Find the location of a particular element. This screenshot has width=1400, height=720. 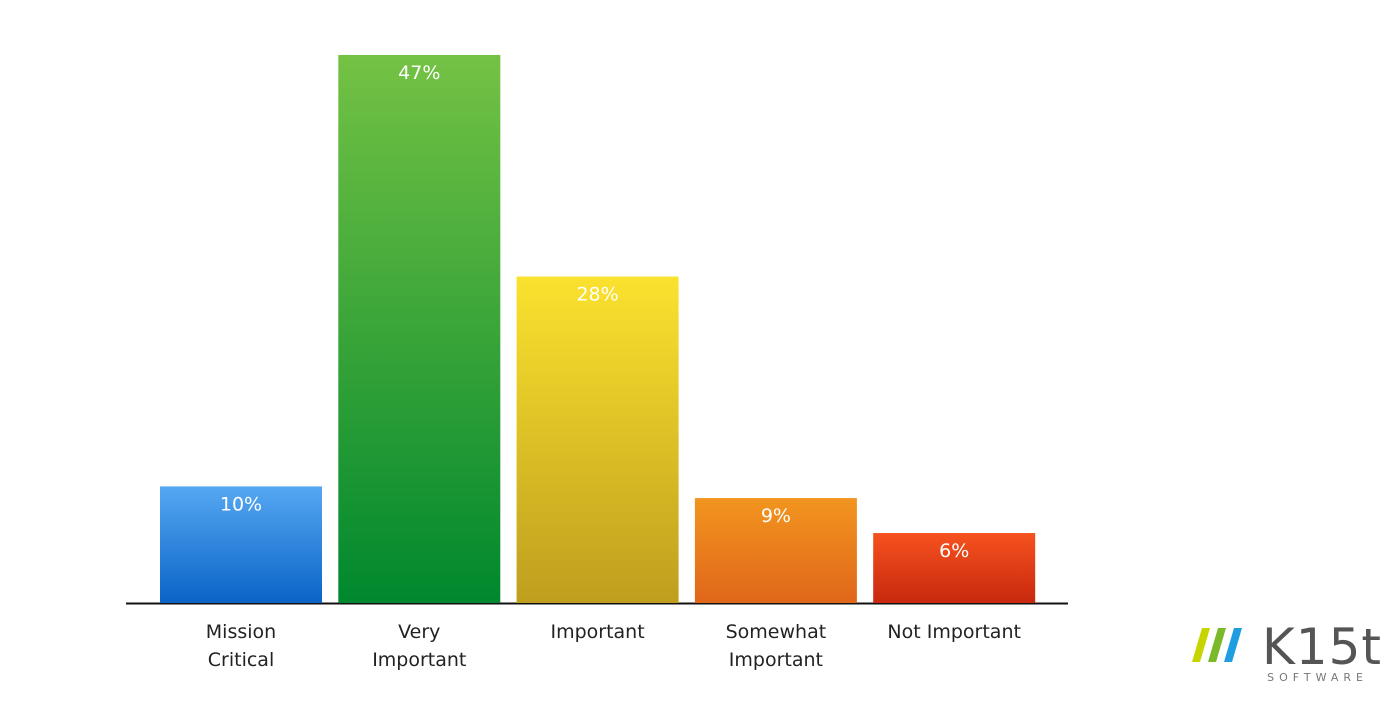

x-tick-label: Very Important is located at coordinates (419, 646).